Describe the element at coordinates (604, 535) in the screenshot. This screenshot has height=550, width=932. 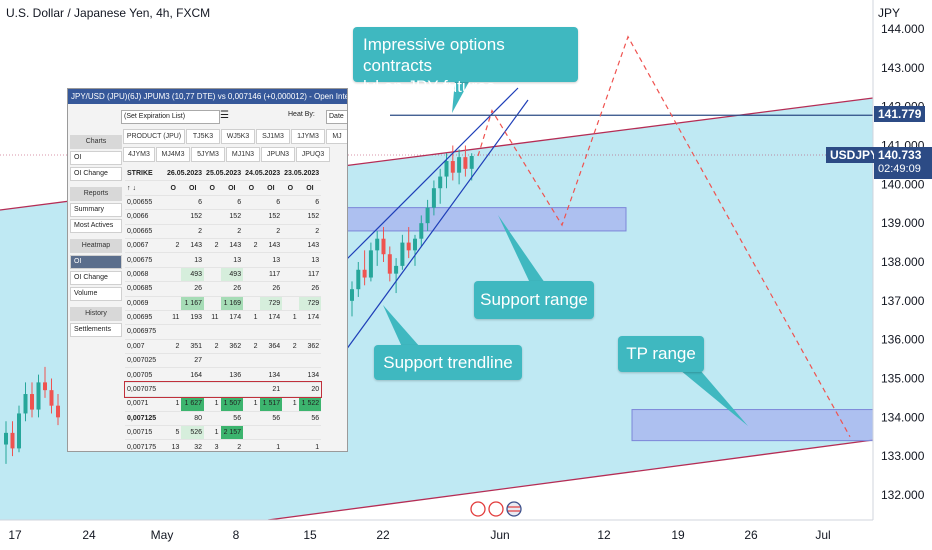
I see `x-tick-label: 12` at that location.